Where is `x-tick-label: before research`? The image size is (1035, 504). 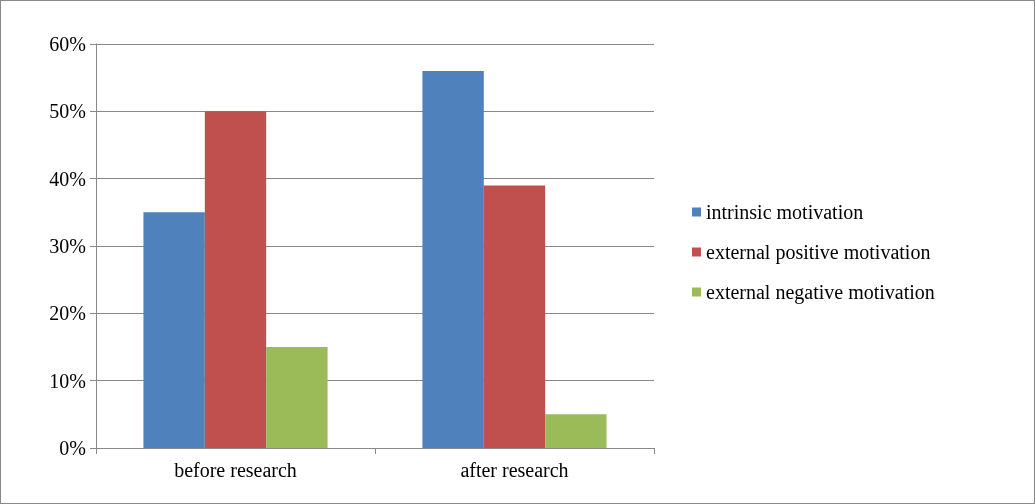
x-tick-label: before research is located at coordinates (235, 470).